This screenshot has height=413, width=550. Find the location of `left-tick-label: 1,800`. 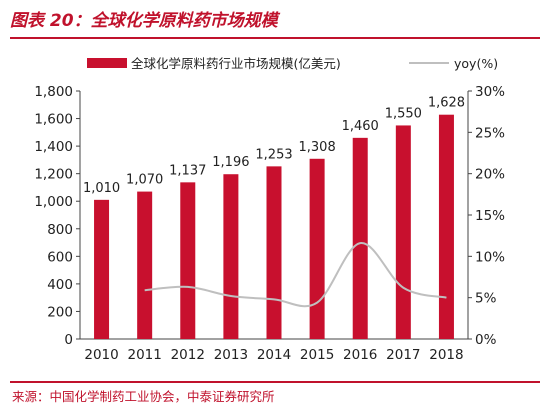

left-tick-label: 1,800 is located at coordinates (53, 92).